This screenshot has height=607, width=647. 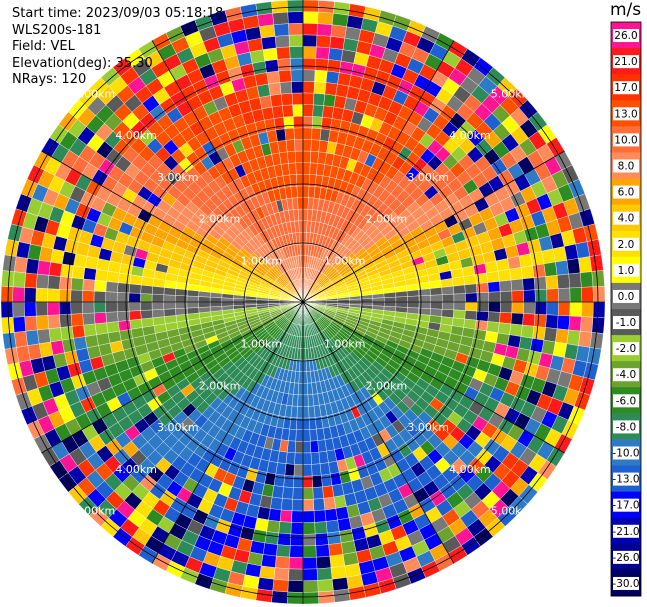 I want to click on colorbar-title: m/s, so click(x=626, y=10).